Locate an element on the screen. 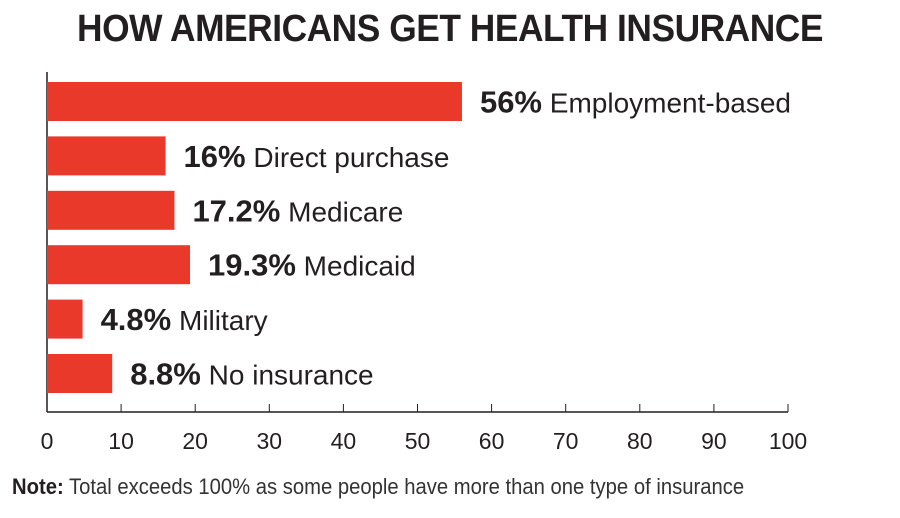  bar-category-label: Medicaid is located at coordinates (356, 266).